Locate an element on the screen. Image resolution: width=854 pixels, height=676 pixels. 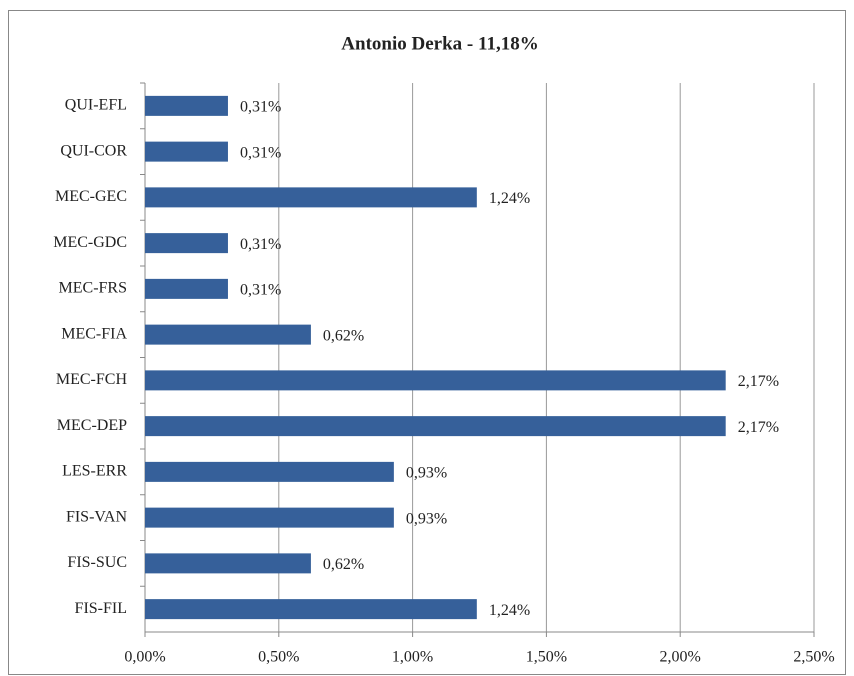
y-tick-label: MEC-FCH is located at coordinates (92, 379).